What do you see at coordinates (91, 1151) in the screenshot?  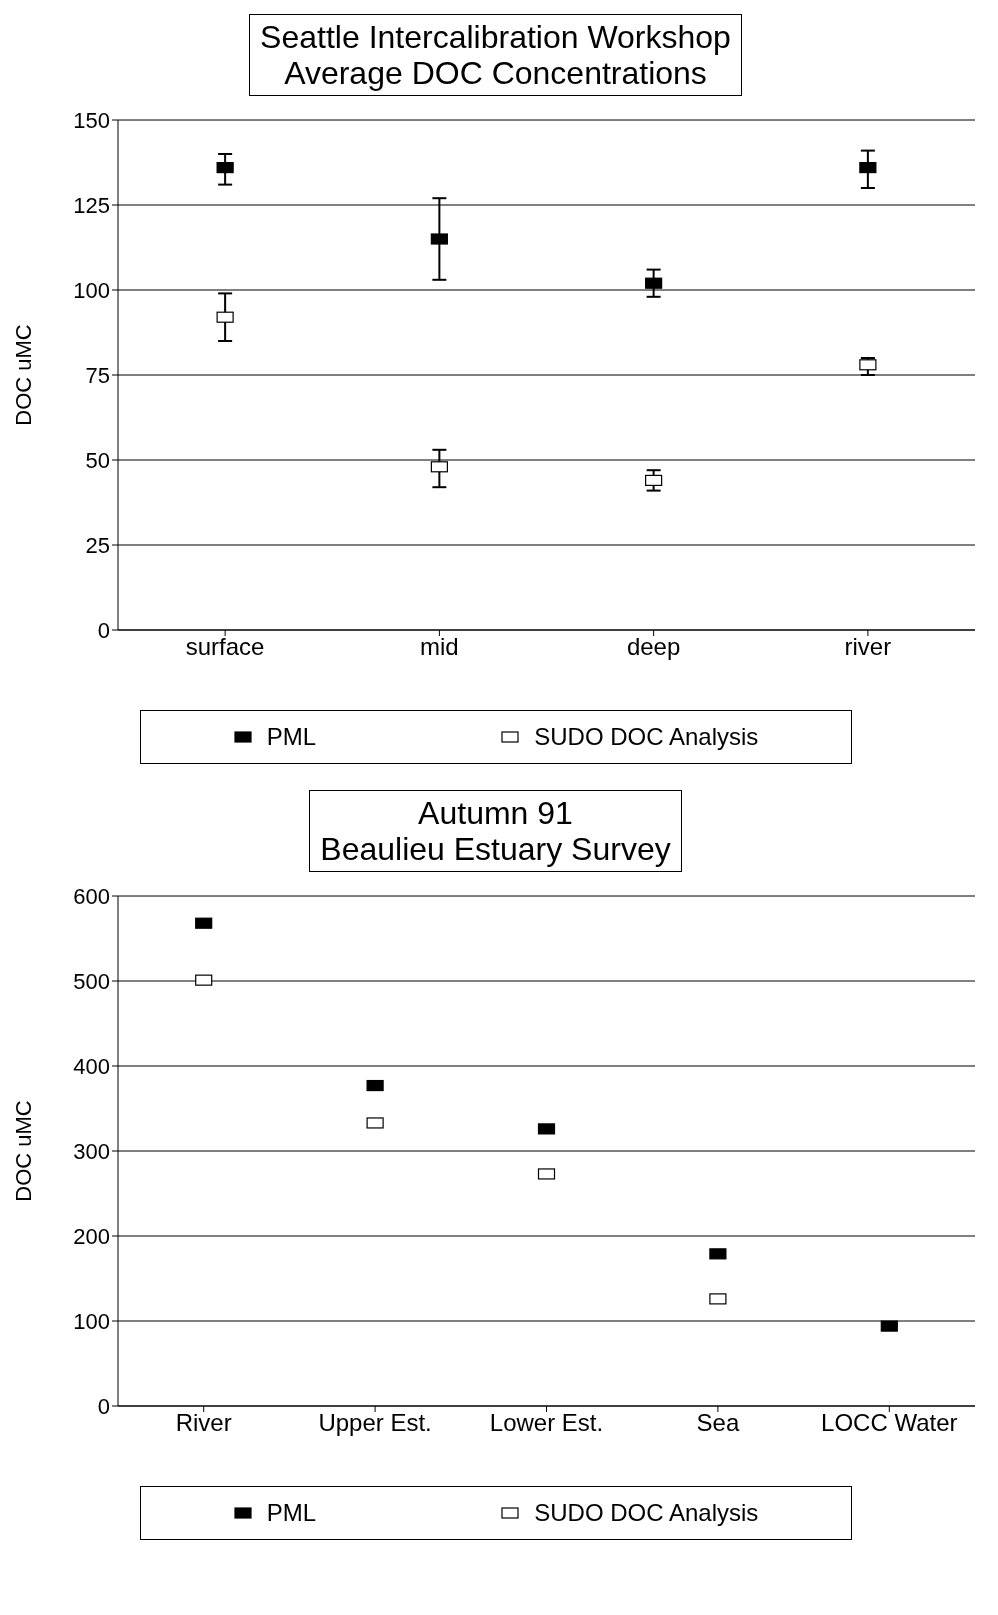 I see `y-tick-label: 300` at bounding box center [91, 1151].